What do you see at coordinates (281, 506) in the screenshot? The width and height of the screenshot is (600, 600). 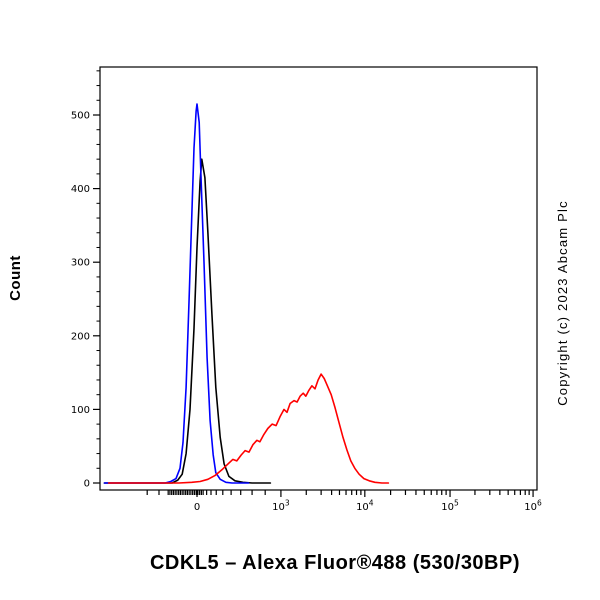 I see `x-tick-label: 10³` at bounding box center [281, 506].